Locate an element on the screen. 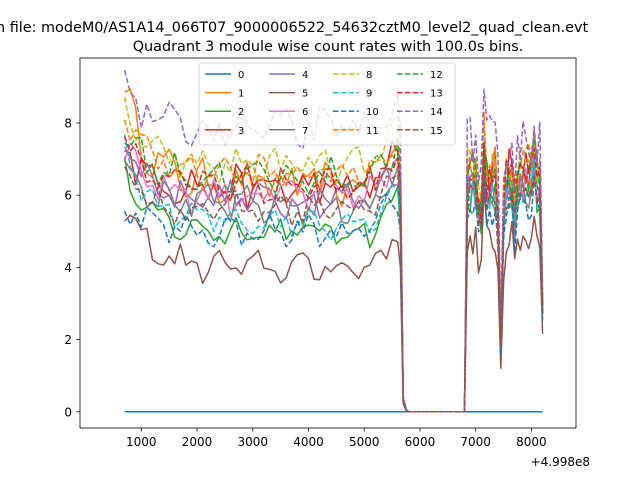 The image size is (640, 480). legend-label-2: 2 is located at coordinates (241, 112).